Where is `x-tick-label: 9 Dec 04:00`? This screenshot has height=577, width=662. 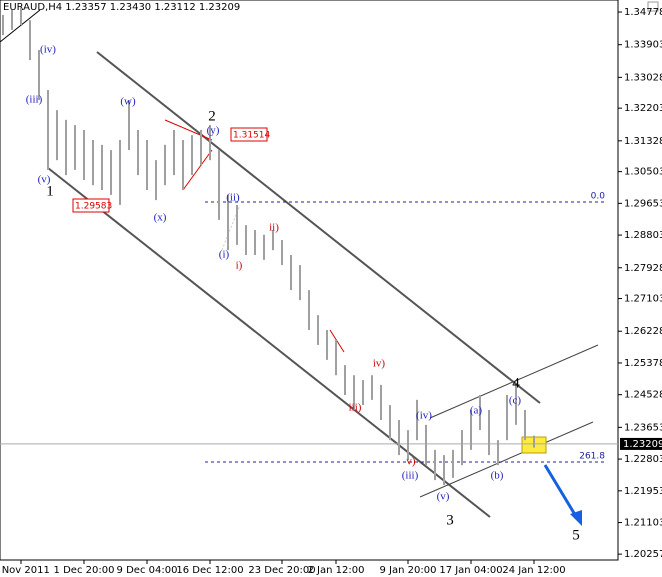 x-tick-label: 9 Dec 04:00 is located at coordinates (147, 570).